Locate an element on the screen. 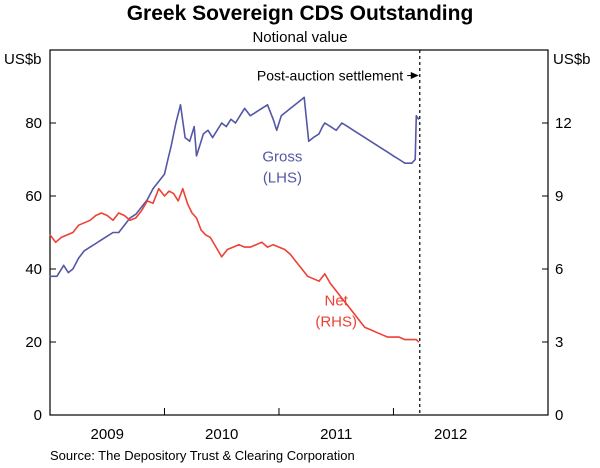 Image resolution: width=600 pixels, height=468 pixels. x-tick-label: 2010 is located at coordinates (221, 434).